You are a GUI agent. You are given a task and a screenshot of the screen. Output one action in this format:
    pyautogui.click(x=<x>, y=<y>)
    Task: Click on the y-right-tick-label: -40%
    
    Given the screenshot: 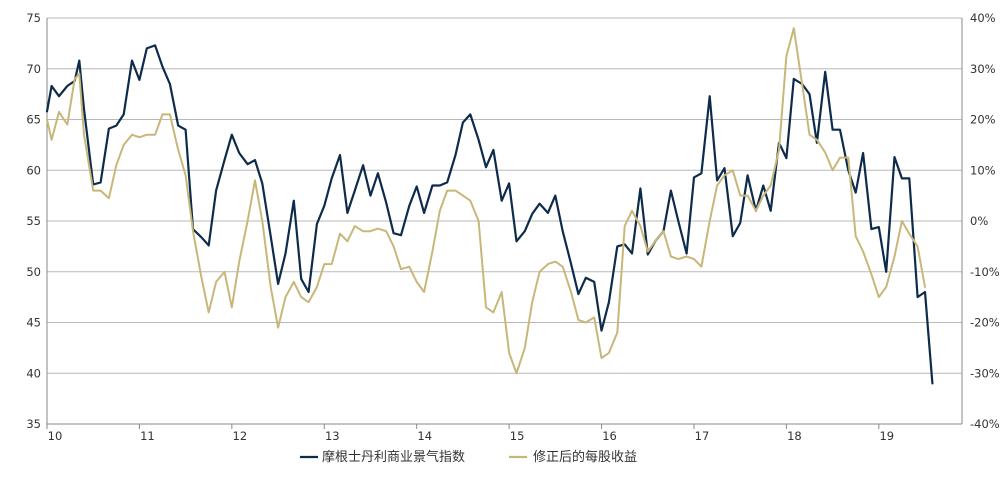 What is the action you would take?
    pyautogui.click(x=985, y=424)
    